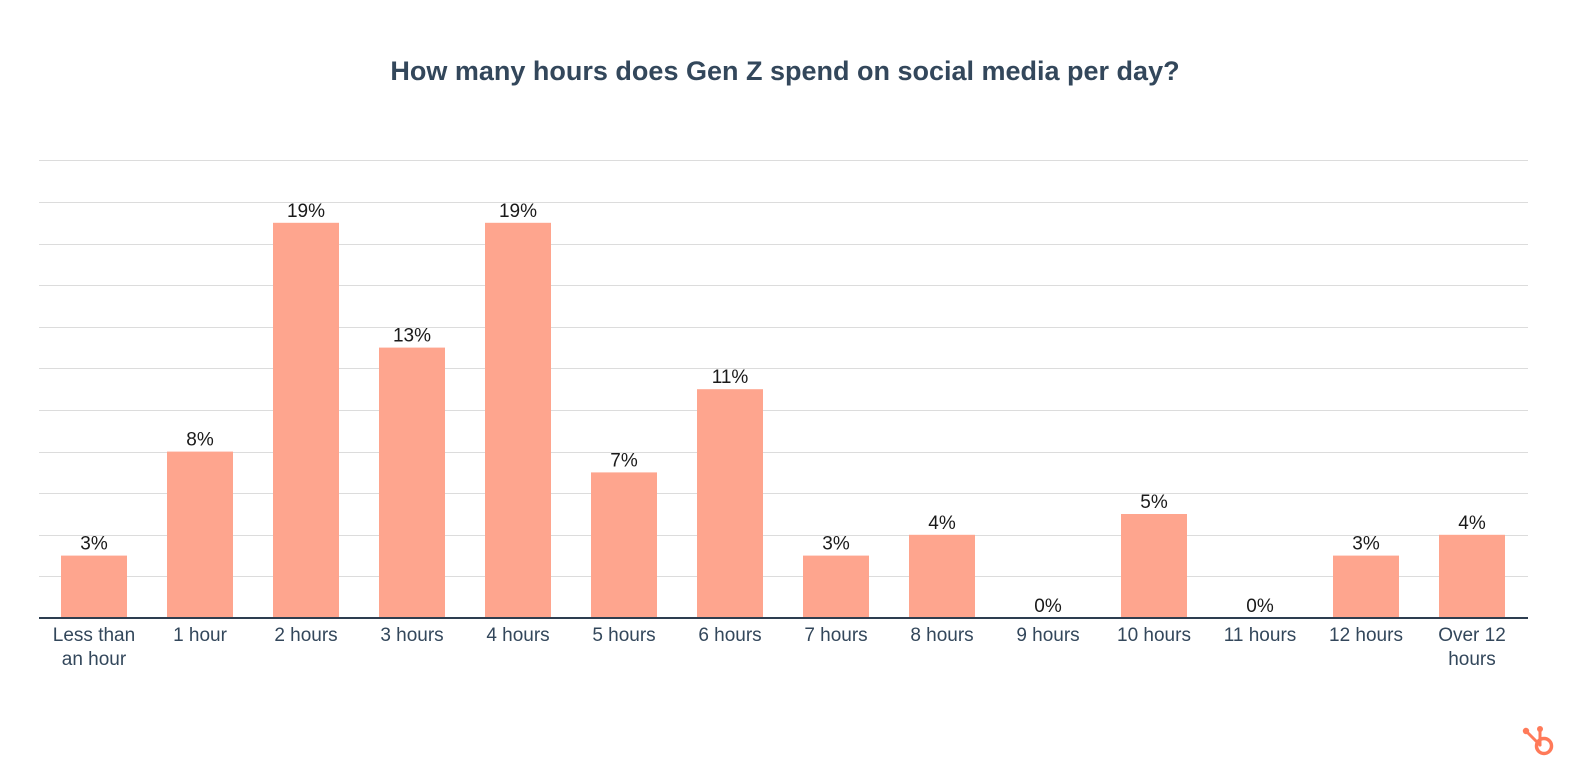 This screenshot has width=1583, height=784. What do you see at coordinates (1538, 741) in the screenshot?
I see `hubspot-sprocket-icon` at bounding box center [1538, 741].